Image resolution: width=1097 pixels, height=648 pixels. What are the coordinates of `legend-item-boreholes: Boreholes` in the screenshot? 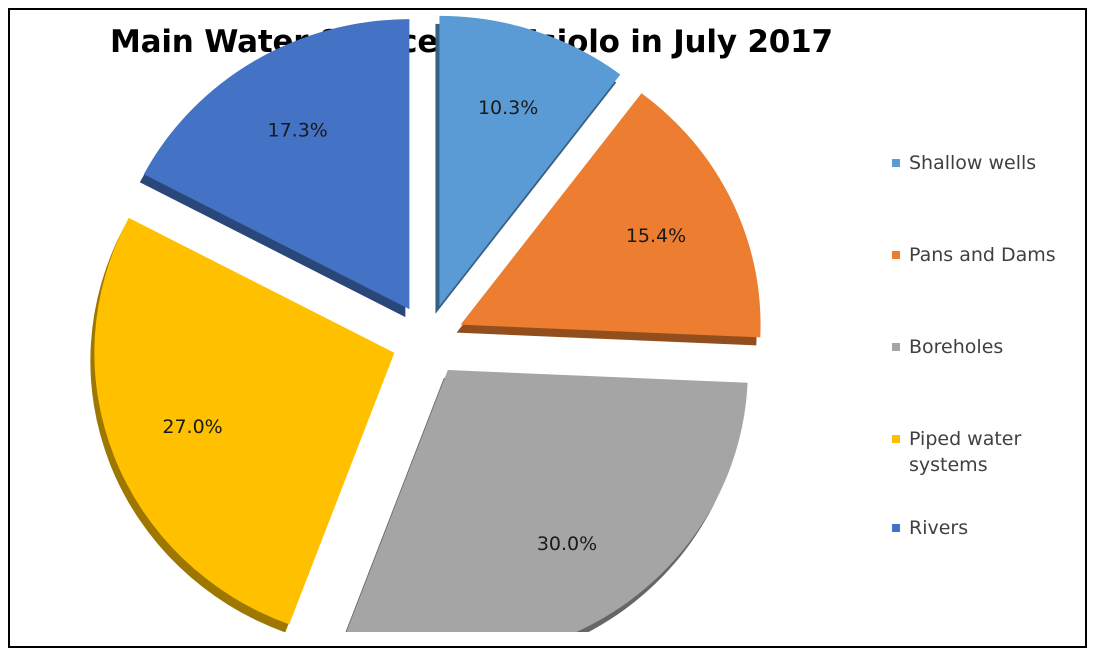 It's located at (985, 347).